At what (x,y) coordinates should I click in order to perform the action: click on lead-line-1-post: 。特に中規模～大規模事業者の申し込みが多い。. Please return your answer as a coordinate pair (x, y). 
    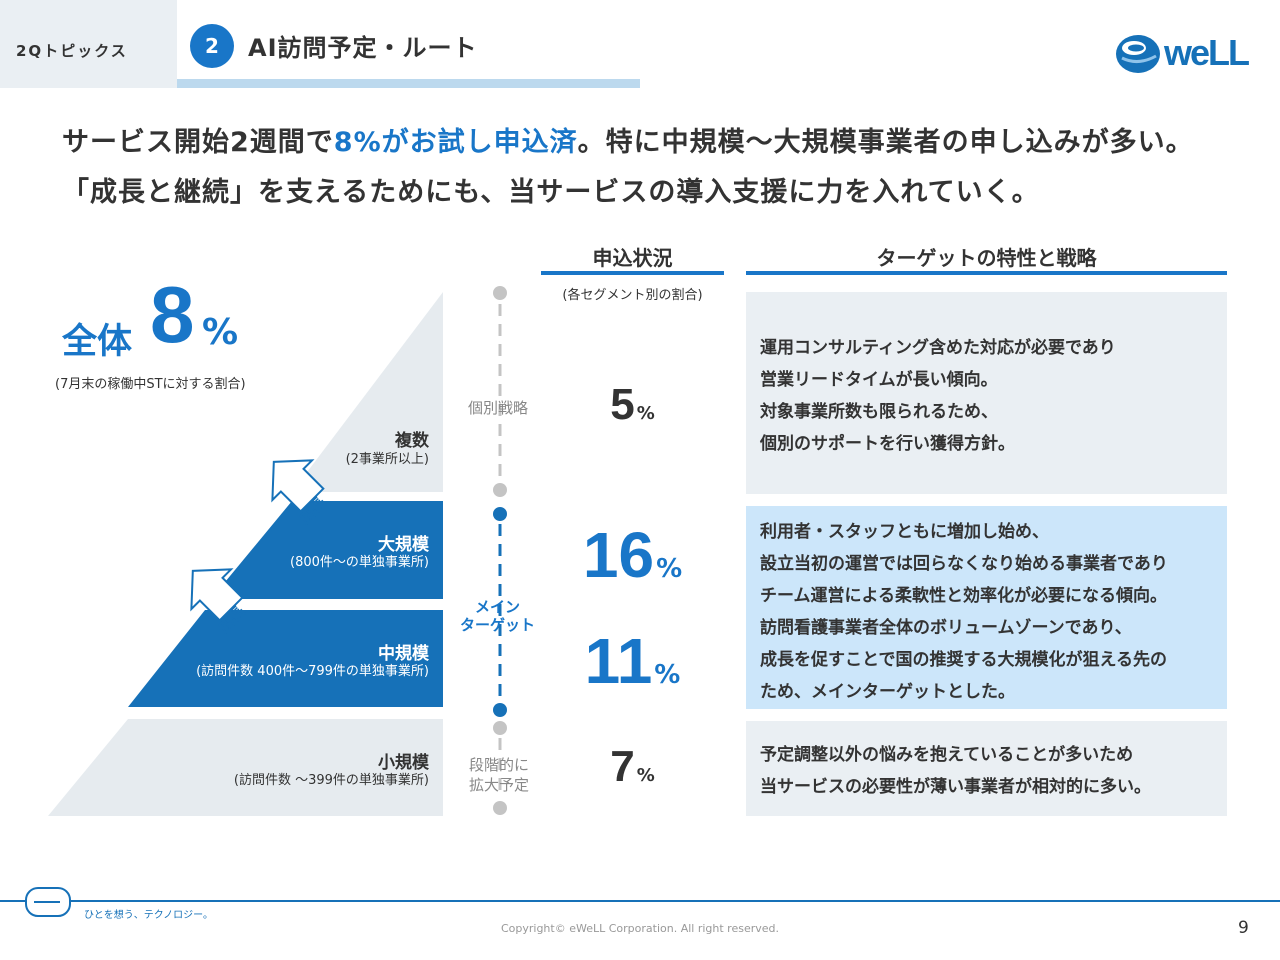
    Looking at the image, I should click on (885, 142).